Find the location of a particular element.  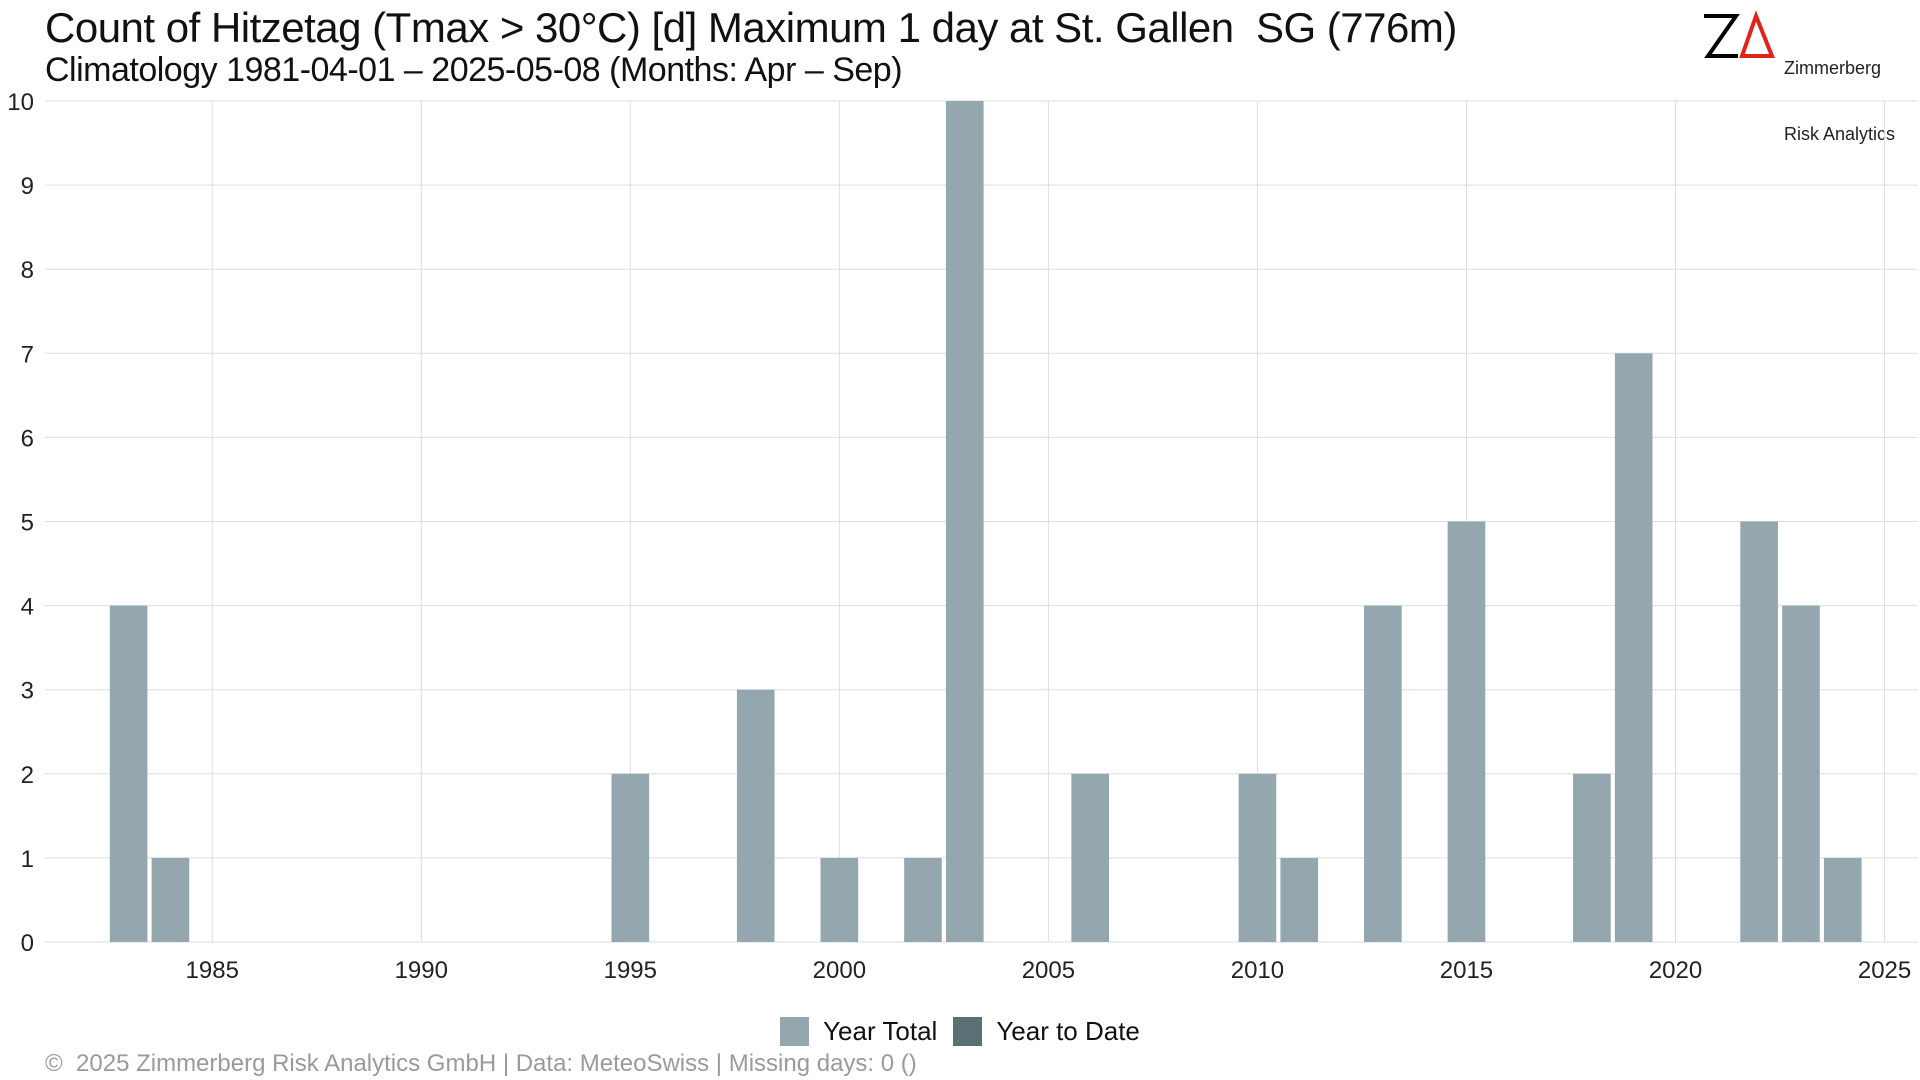

logo-line-1: Zimmerberg is located at coordinates (1833, 68).